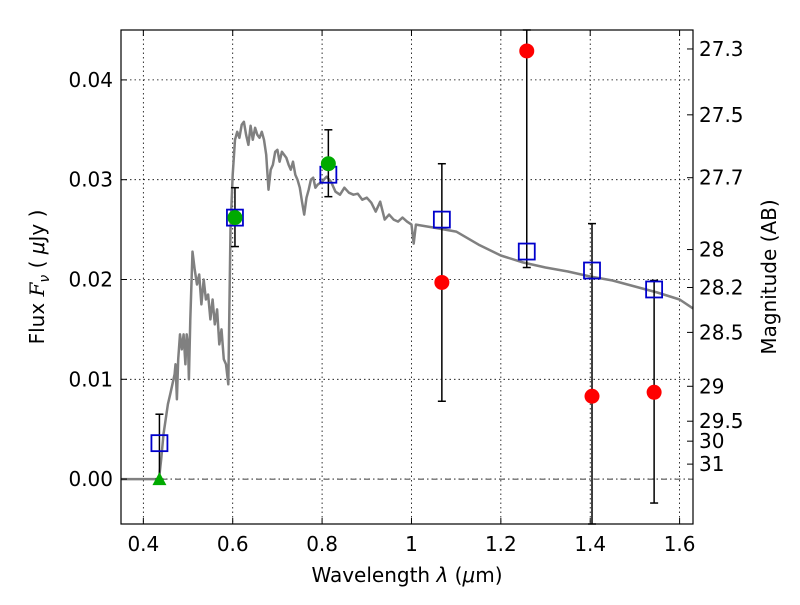  What do you see at coordinates (501, 544) in the screenshot?
I see `x-tick-label: 1.2` at bounding box center [501, 544].